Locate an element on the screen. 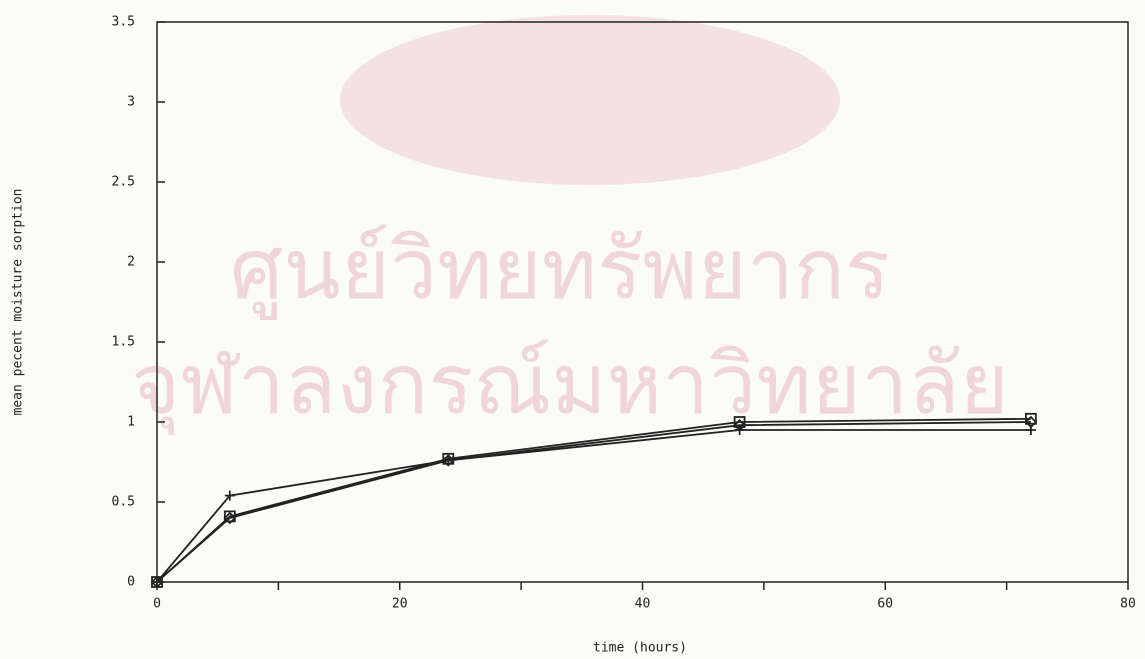  y-tick-label: 3.5 is located at coordinates (123, 22).